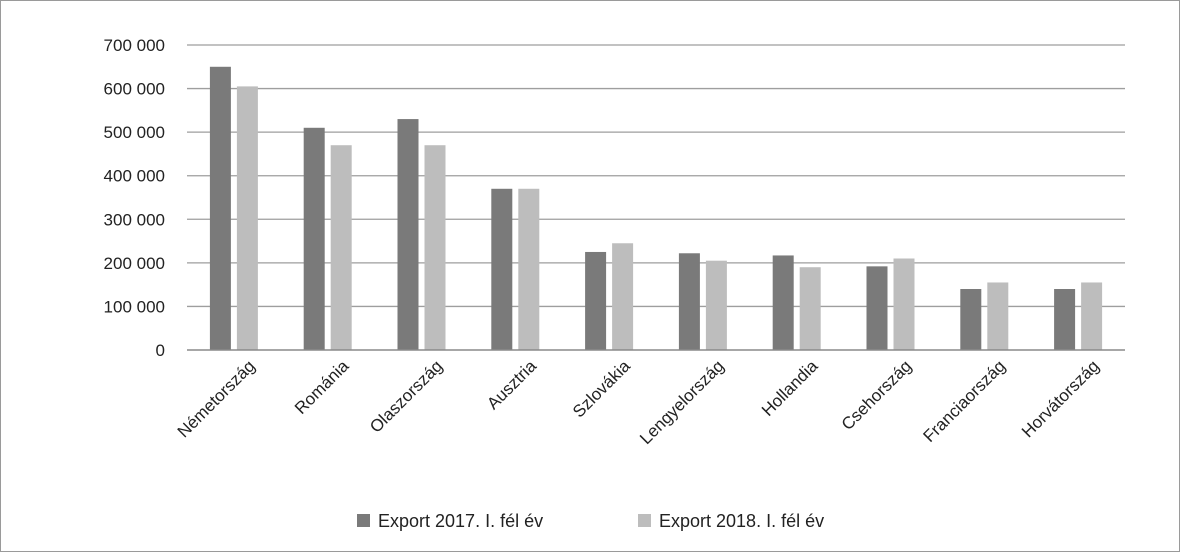 The height and width of the screenshot is (554, 1182). What do you see at coordinates (216, 398) in the screenshot?
I see `category-label: Németország` at bounding box center [216, 398].